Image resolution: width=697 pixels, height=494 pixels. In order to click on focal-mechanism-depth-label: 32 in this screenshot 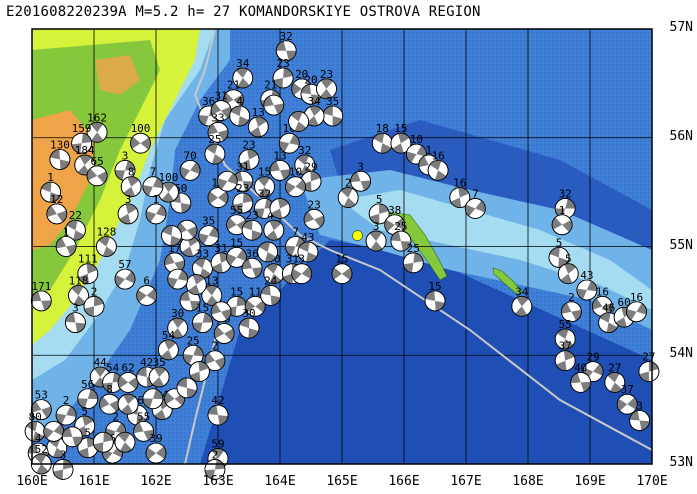, I will do `click(264, 193)`.